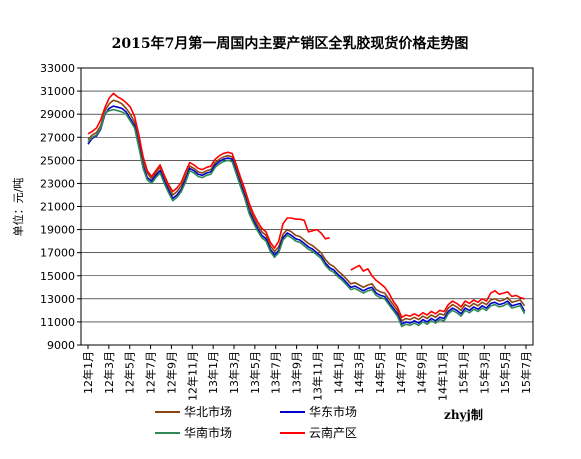 This screenshot has width=581, height=459. I want to click on y-tick-label: 31000, so click(57, 91).